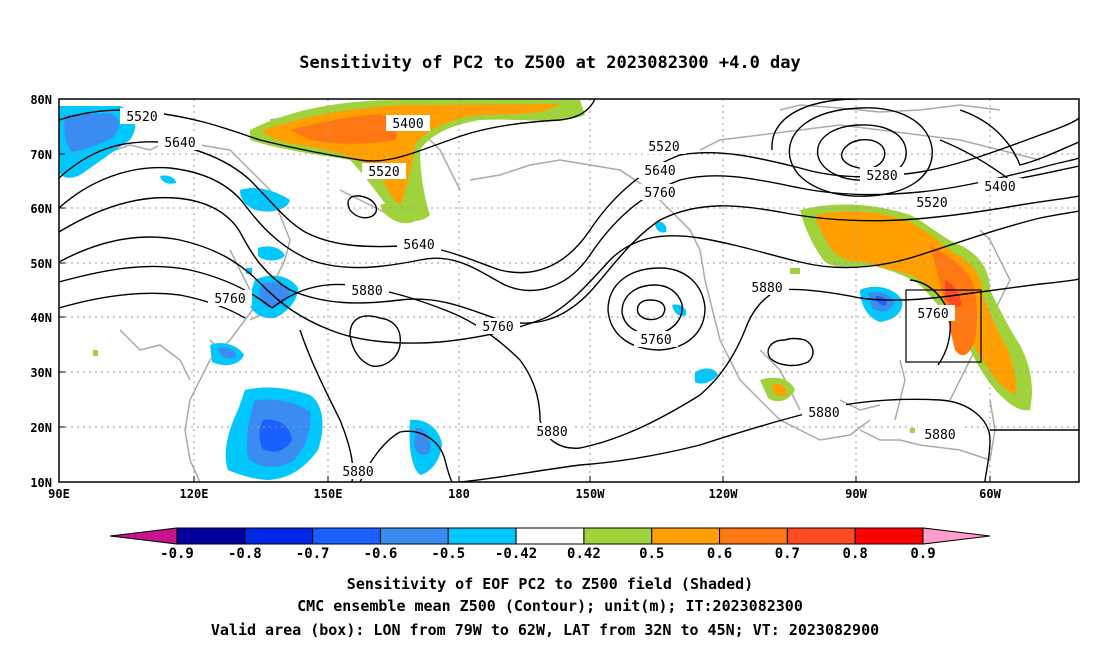 The height and width of the screenshot is (650, 1100). I want to click on colorbar-label: 0.6, so click(719, 554).